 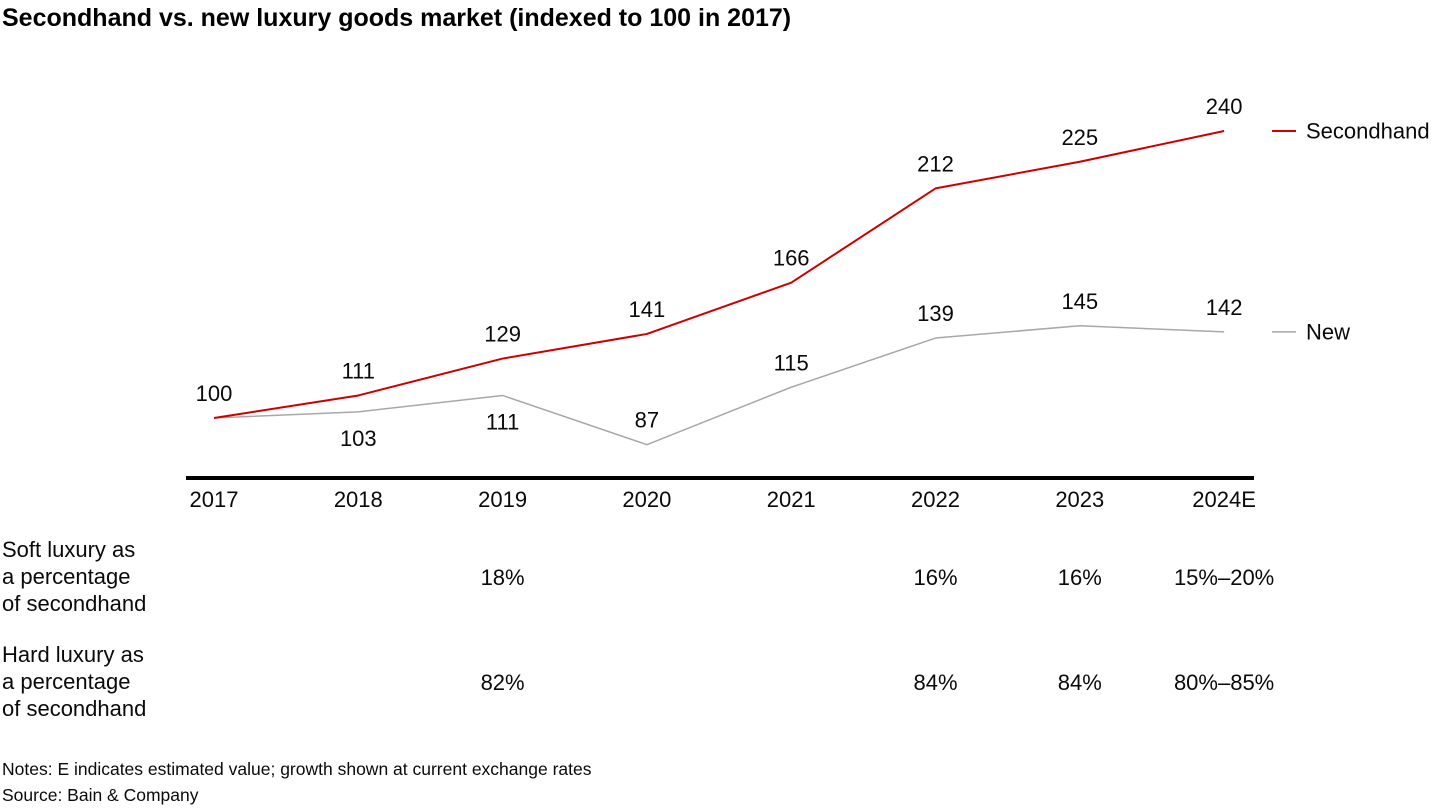 What do you see at coordinates (358, 370) in the screenshot?
I see `data-label-secondhand: 111` at bounding box center [358, 370].